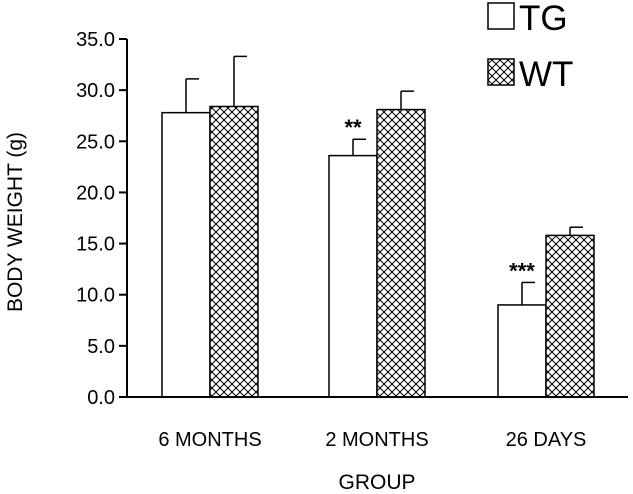 The image size is (633, 494). Describe the element at coordinates (95, 296) in the screenshot. I see `y-tick-label: 10.0` at that location.